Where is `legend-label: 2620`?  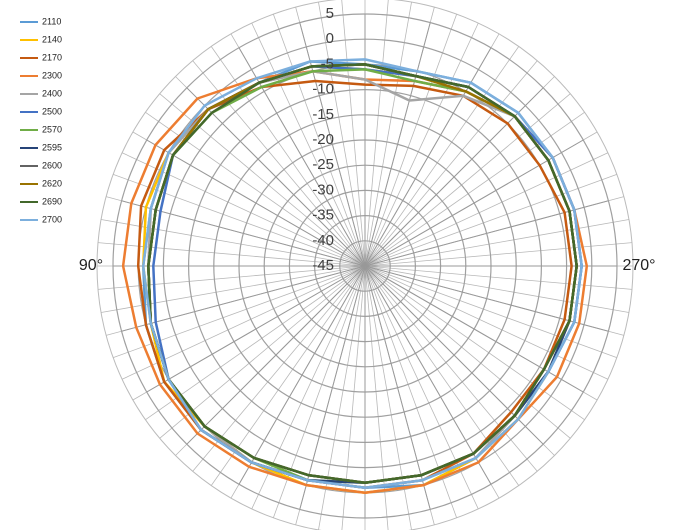
legend-label: 2620 is located at coordinates (52, 183).